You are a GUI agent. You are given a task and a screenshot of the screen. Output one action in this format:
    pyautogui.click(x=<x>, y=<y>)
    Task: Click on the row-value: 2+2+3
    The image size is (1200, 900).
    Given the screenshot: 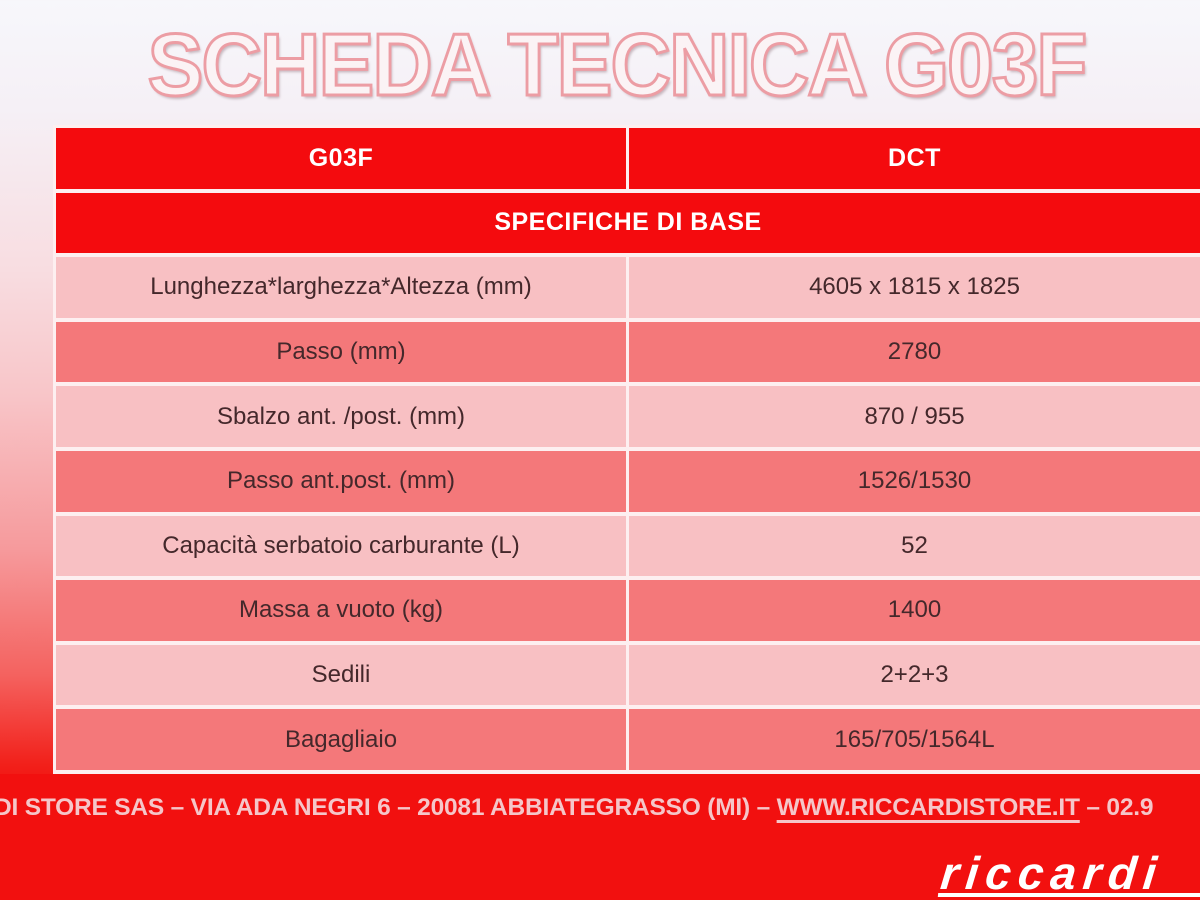 What is the action you would take?
    pyautogui.click(x=914, y=675)
    